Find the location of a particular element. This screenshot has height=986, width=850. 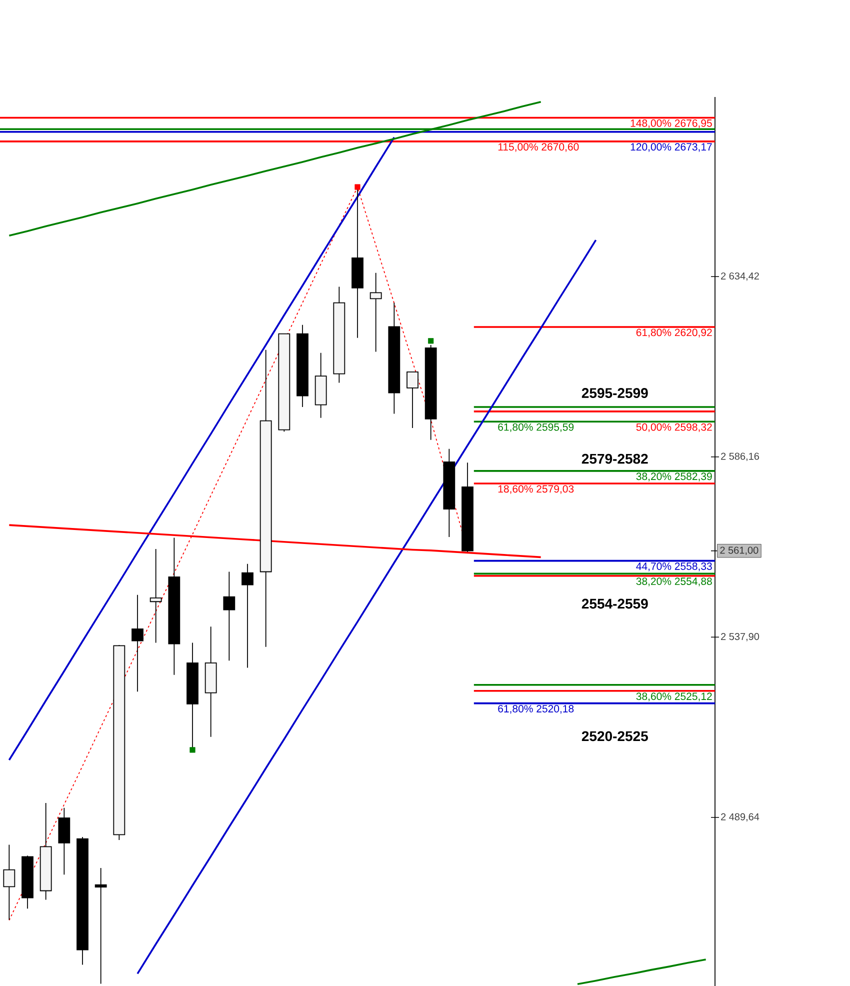

y-tick-label: 2 537,90 is located at coordinates (740, 637).